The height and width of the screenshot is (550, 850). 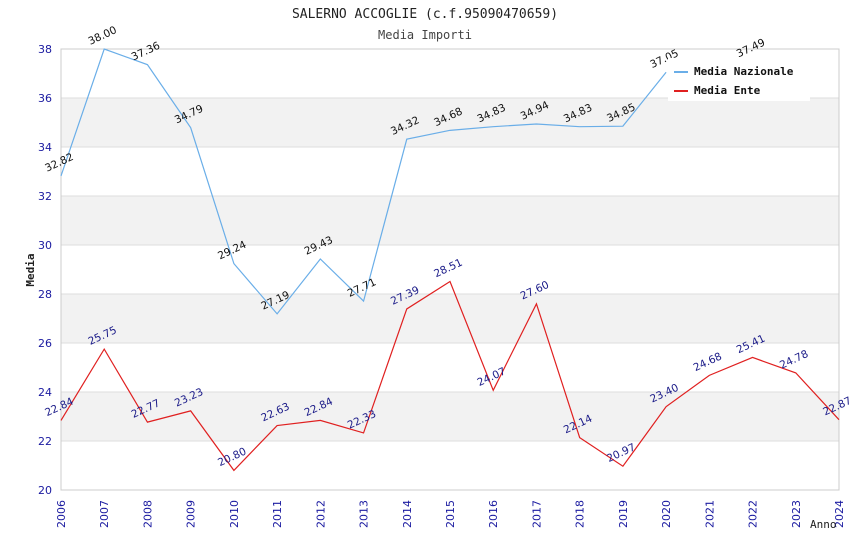 What do you see at coordinates (30, 269) in the screenshot?
I see `y-axis-label: Media` at bounding box center [30, 269].